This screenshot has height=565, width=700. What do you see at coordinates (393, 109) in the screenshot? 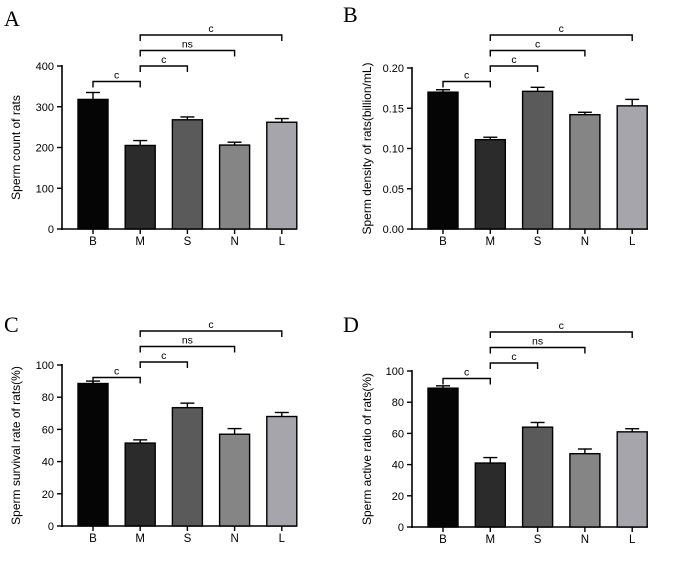
I see `y-tick-label: 0.15` at bounding box center [393, 109].